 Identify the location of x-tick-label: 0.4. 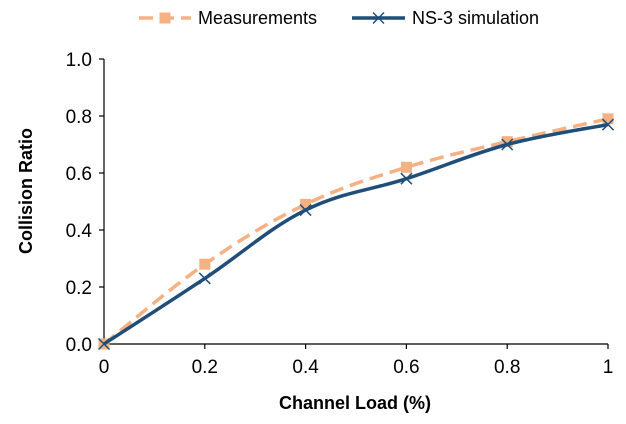
(305, 367).